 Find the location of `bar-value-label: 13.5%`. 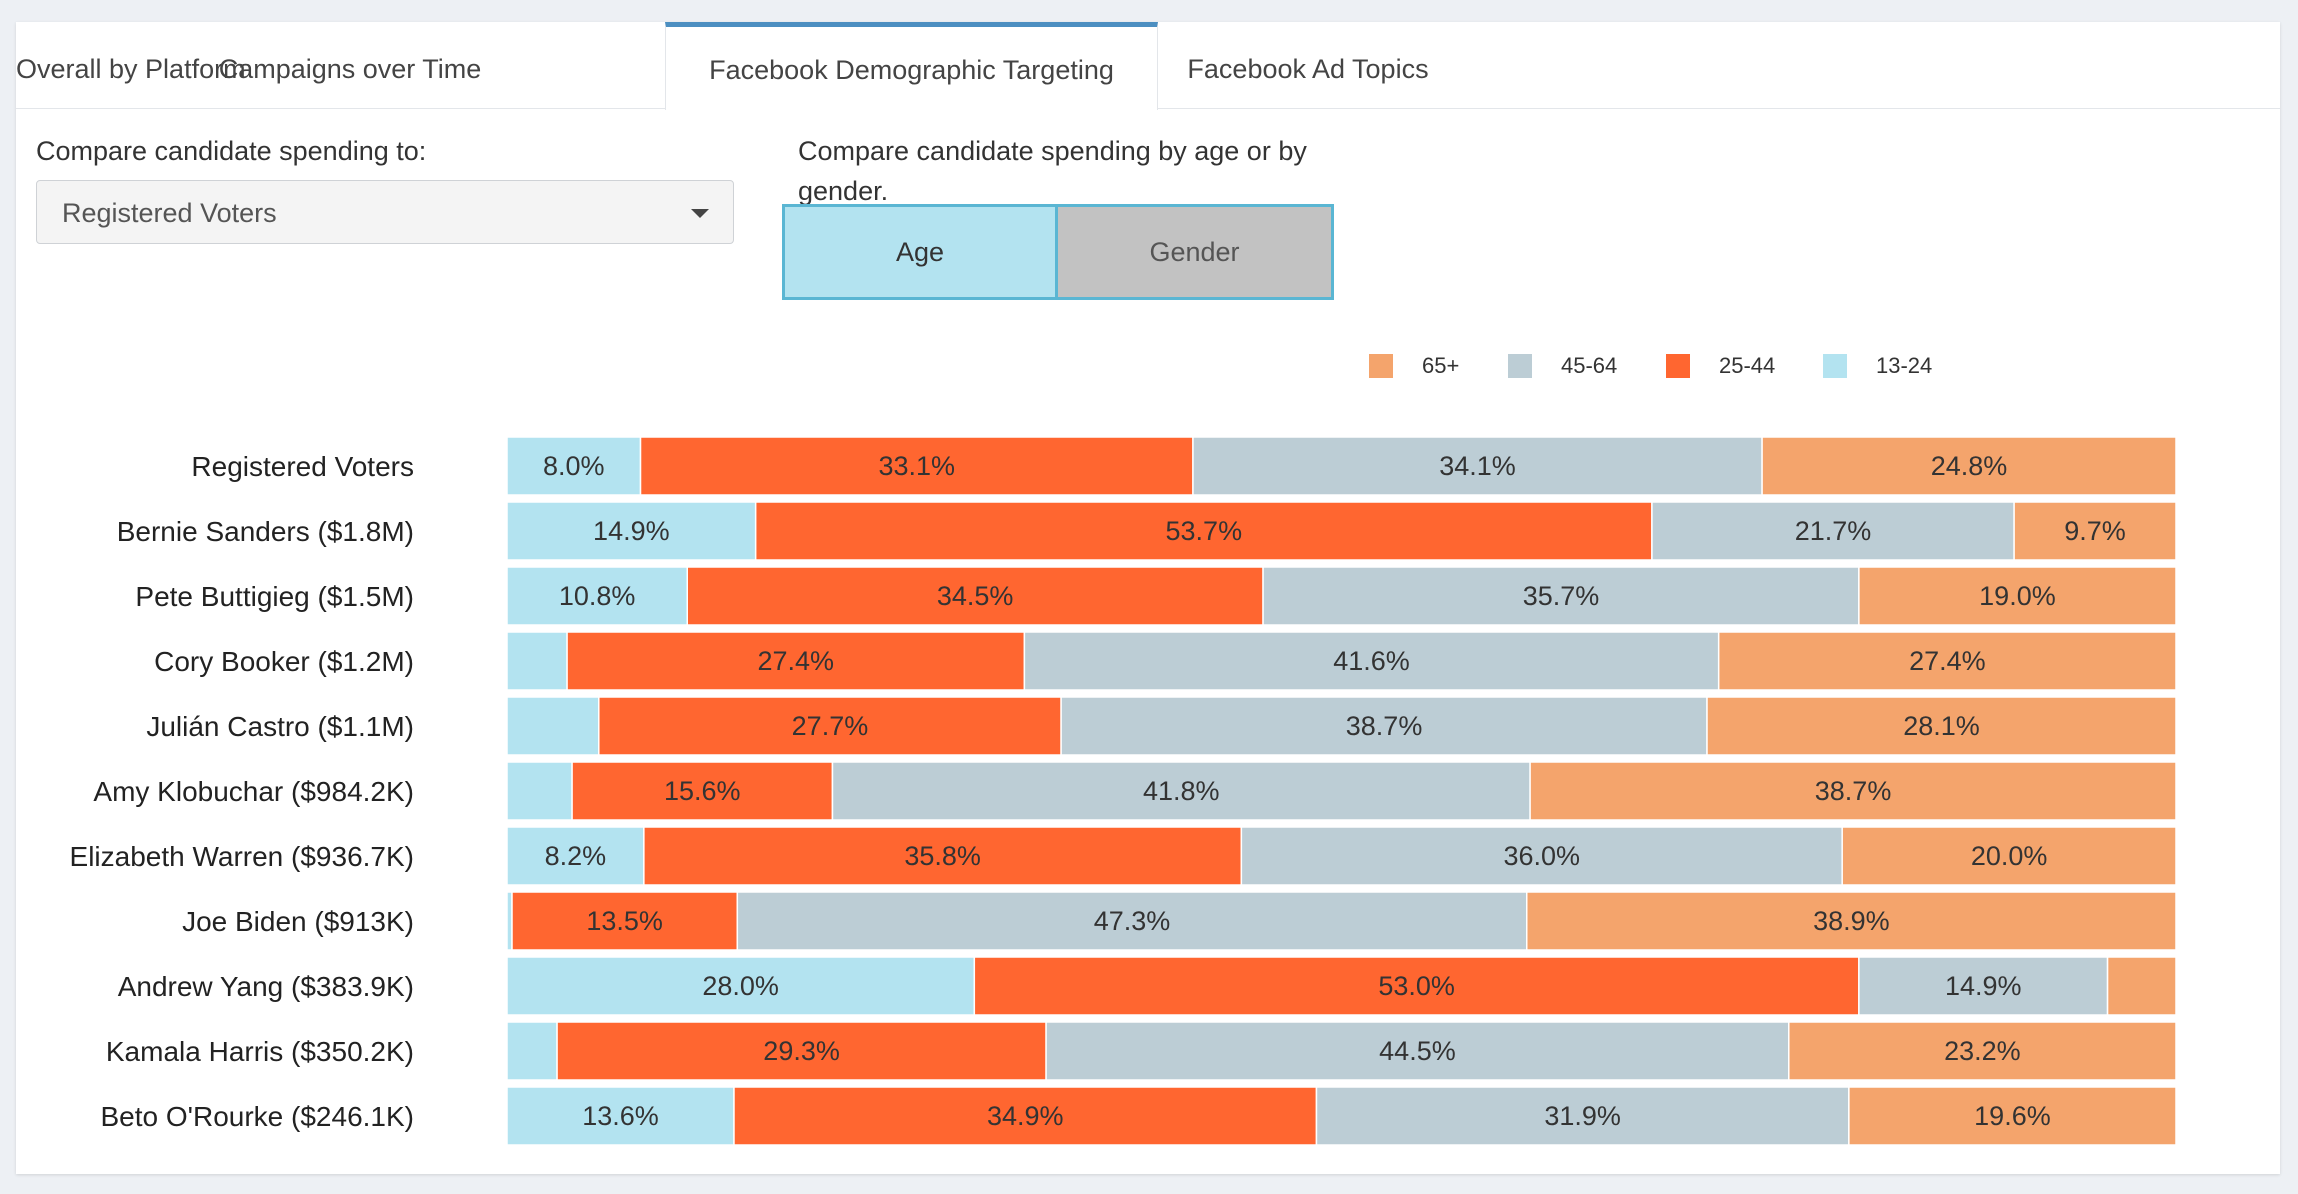

bar-value-label: 13.5% is located at coordinates (624, 921).